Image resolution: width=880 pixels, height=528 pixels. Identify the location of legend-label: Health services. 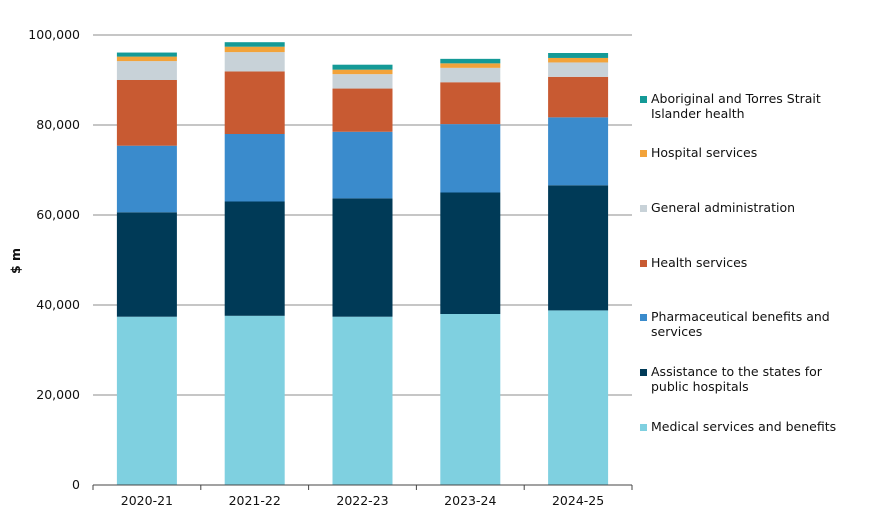
(699, 262).